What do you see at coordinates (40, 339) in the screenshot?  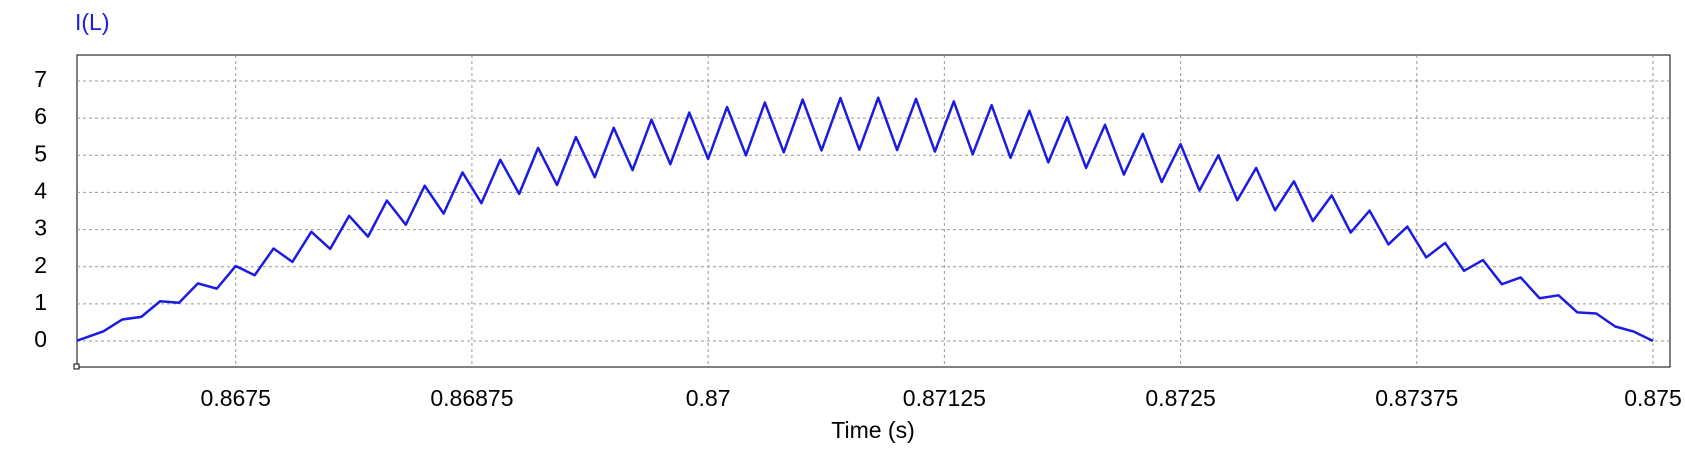 I see `y-tick-label: 0` at bounding box center [40, 339].